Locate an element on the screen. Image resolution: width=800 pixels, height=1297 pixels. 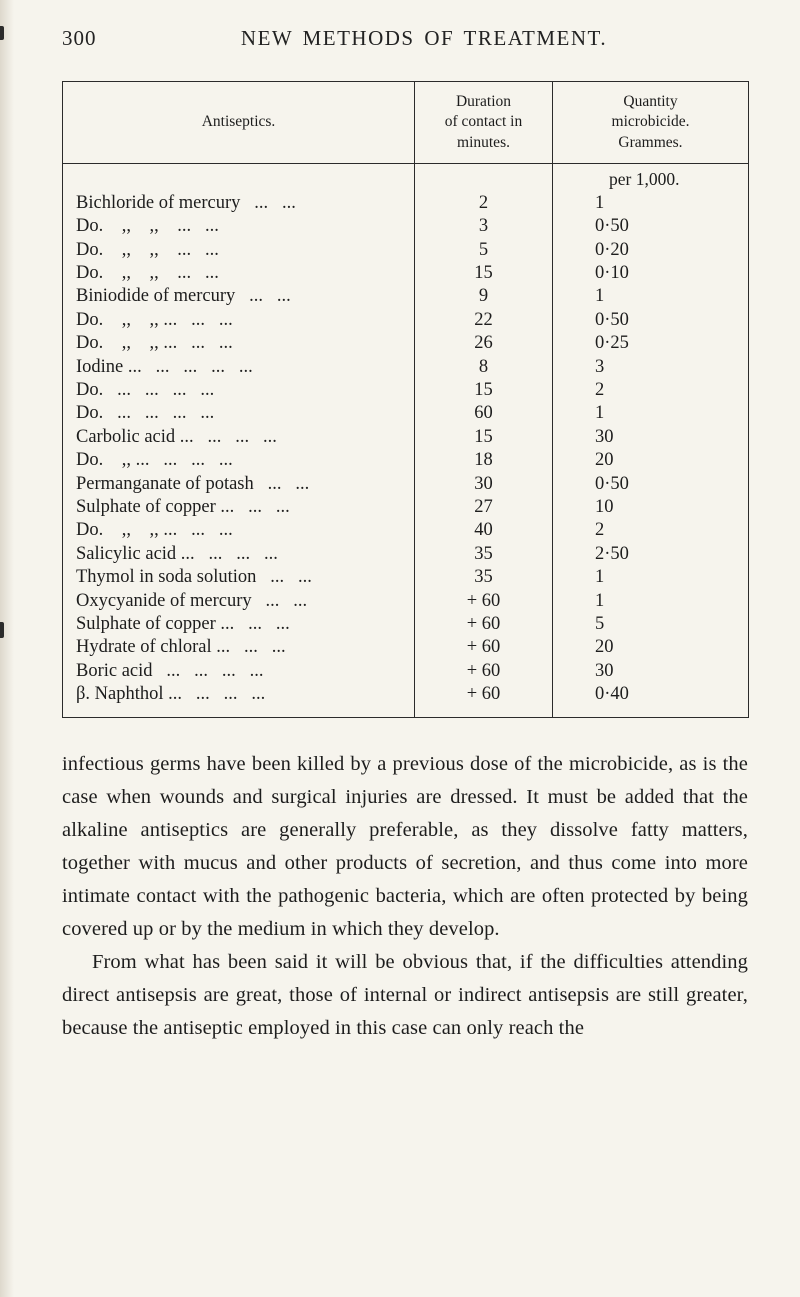
table-row: Do. ,, ,, ... ... ... 26 0·25 is located at coordinates (406, 344).